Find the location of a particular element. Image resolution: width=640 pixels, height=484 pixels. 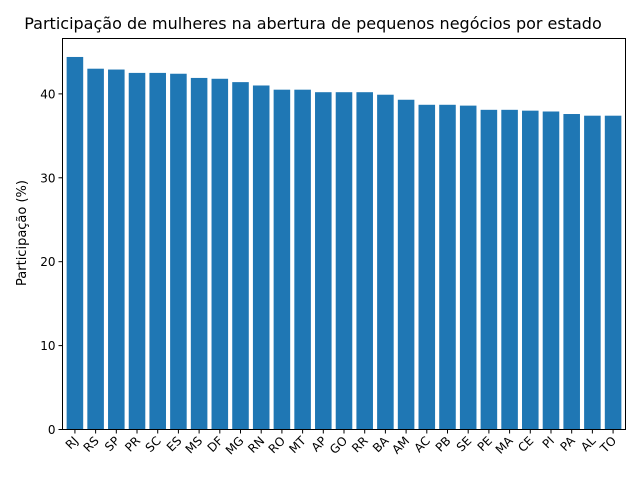

x-tick-label: ES is located at coordinates (174, 444).